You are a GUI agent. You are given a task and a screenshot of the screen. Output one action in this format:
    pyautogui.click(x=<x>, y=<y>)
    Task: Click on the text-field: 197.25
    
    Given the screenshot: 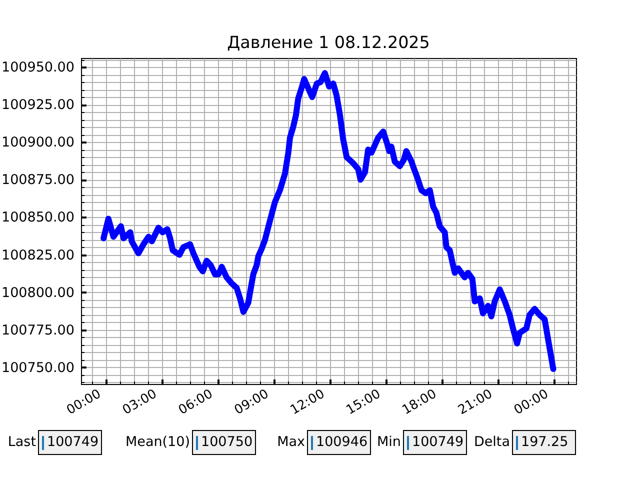 What is the action you would take?
    pyautogui.click(x=544, y=442)
    